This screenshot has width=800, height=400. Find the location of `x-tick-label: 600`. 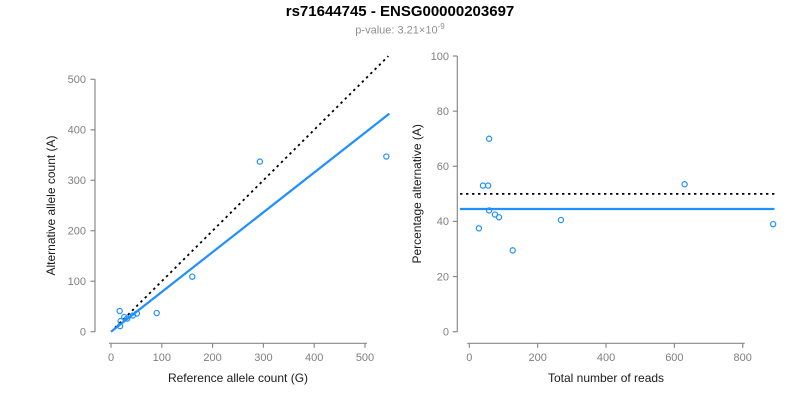

x-tick-label: 600 is located at coordinates (674, 358).